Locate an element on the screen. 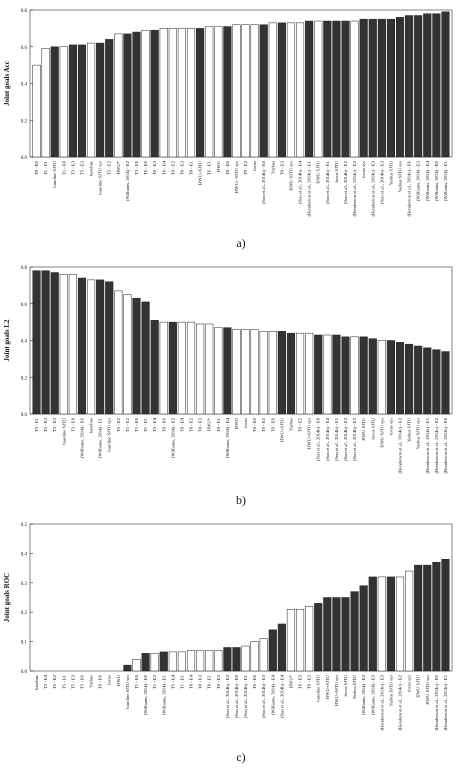 This screenshot has width=458, height=771. x-tick-label: (Sun et al., 2014b) - E2 is located at coordinates (228, 696).